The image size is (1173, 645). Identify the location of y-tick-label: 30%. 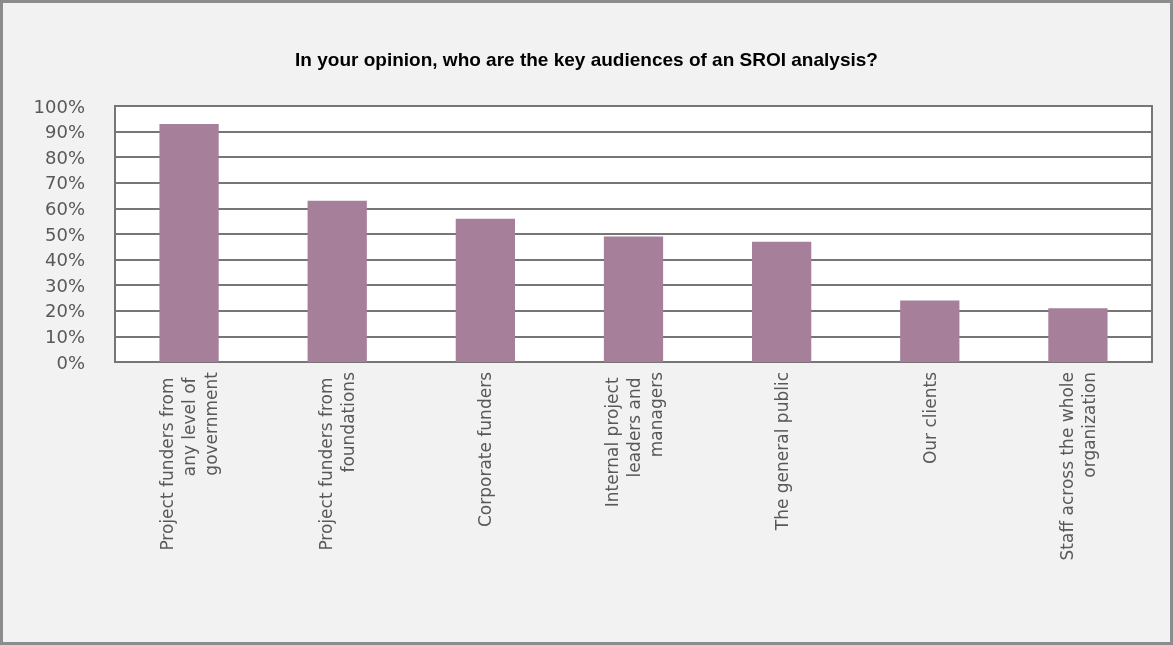
(64, 285).